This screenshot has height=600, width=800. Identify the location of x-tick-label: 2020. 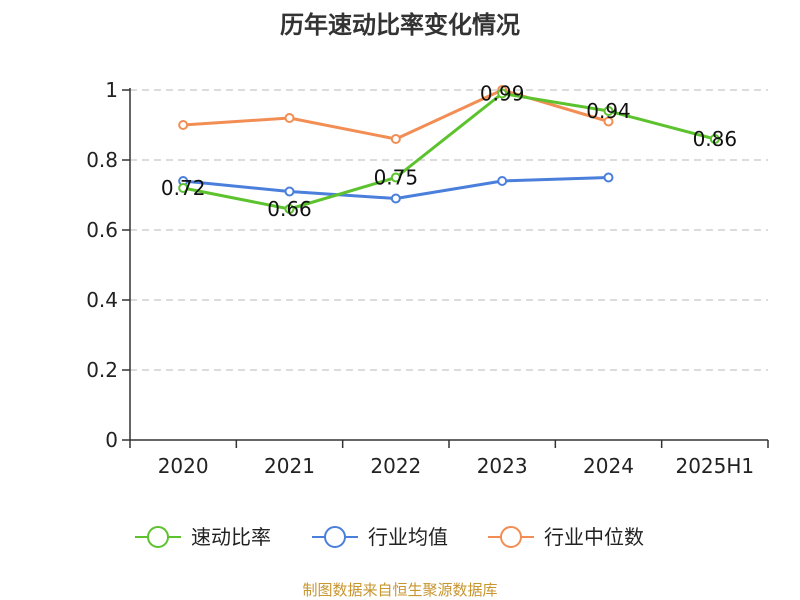
(183, 466).